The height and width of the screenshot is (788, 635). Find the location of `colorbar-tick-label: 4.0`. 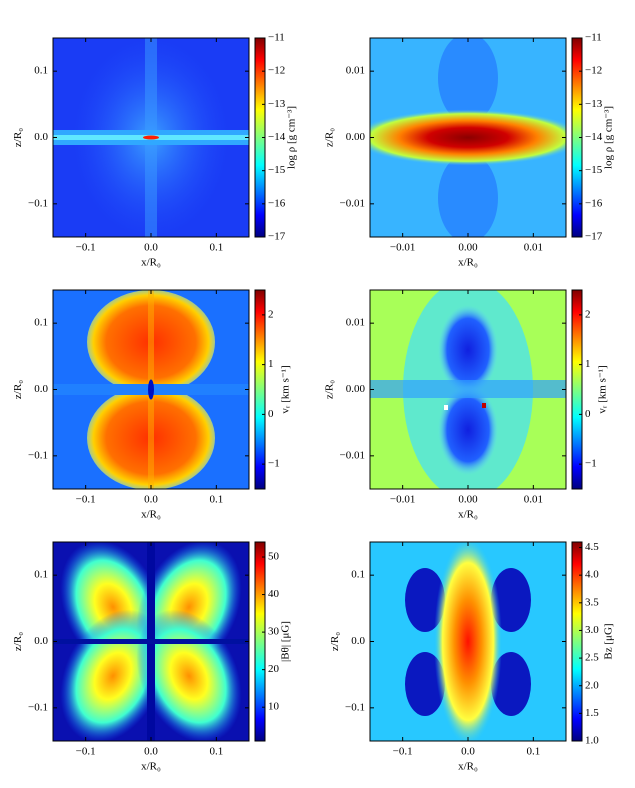

colorbar-tick-label: 4.0 is located at coordinates (592, 575).